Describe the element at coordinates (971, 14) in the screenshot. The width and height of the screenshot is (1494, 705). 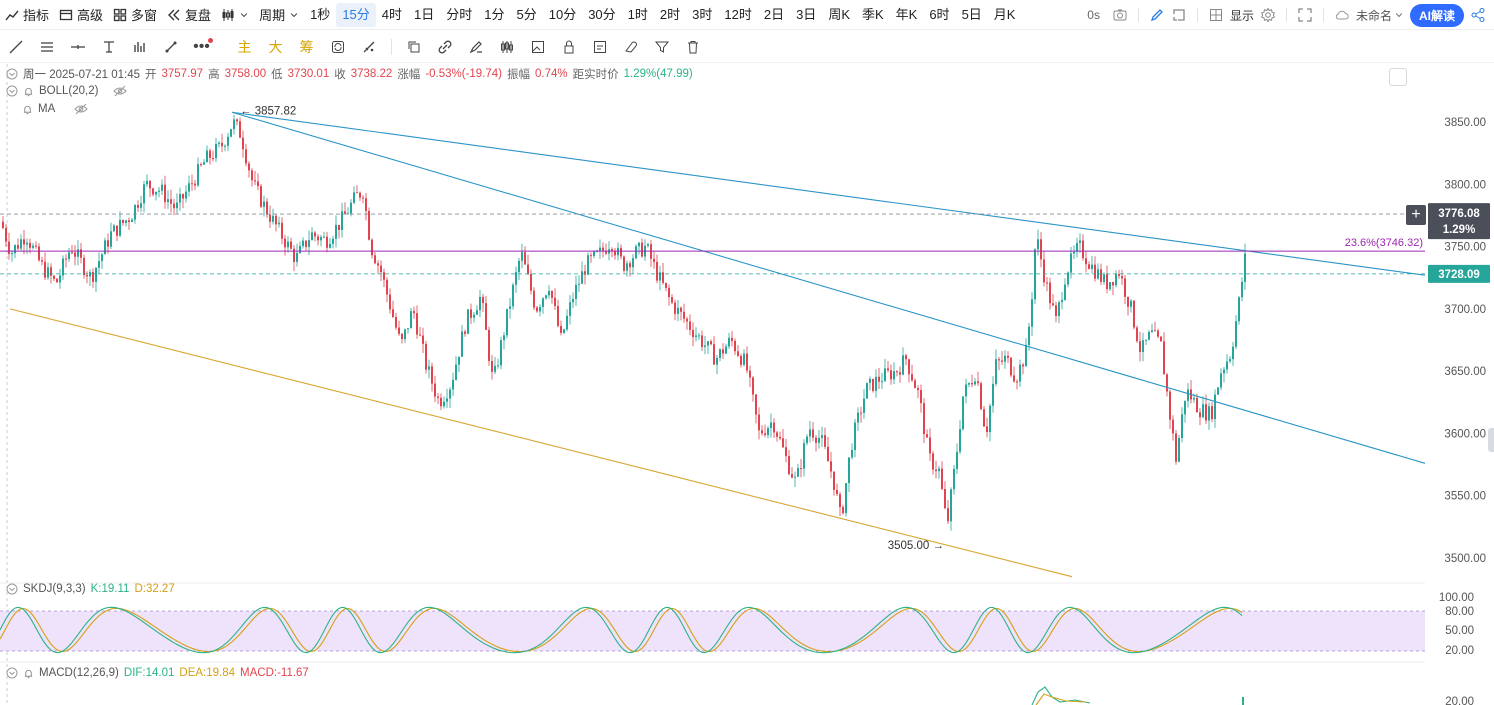
I see `period-5日: 5日` at that location.